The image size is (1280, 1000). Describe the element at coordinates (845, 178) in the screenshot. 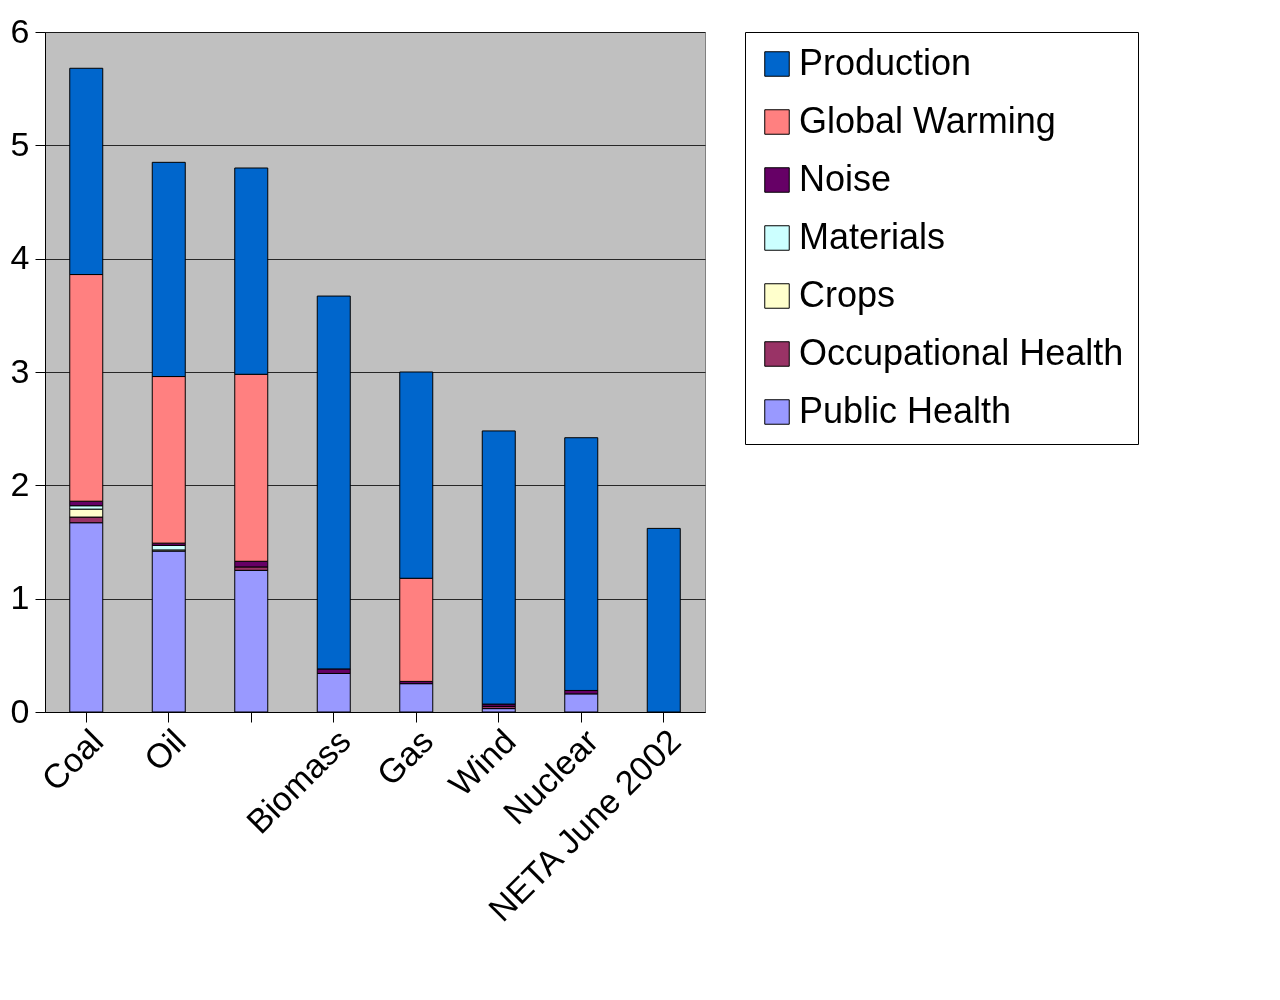

I see `legend-label: Noise` at that location.